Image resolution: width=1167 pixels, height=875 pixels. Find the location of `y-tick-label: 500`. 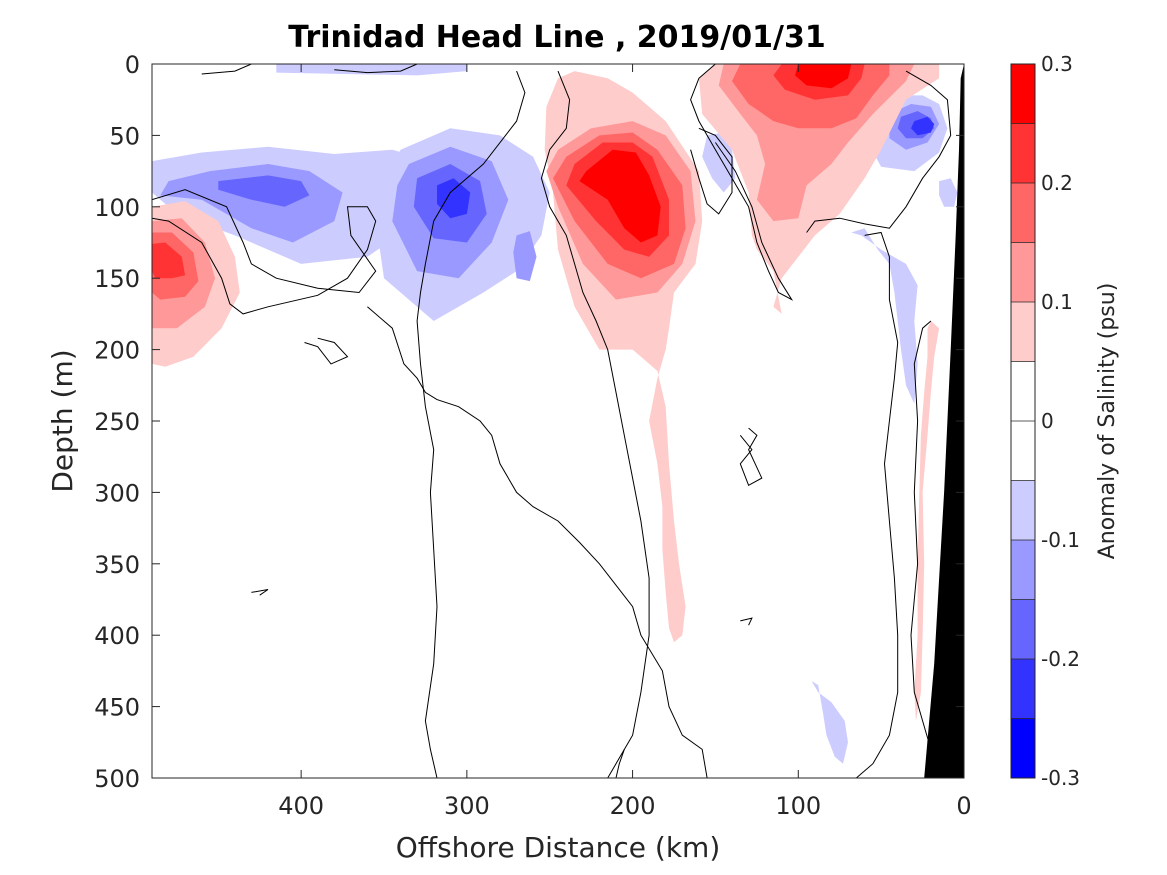

y-tick-label: 500 is located at coordinates (117, 779).